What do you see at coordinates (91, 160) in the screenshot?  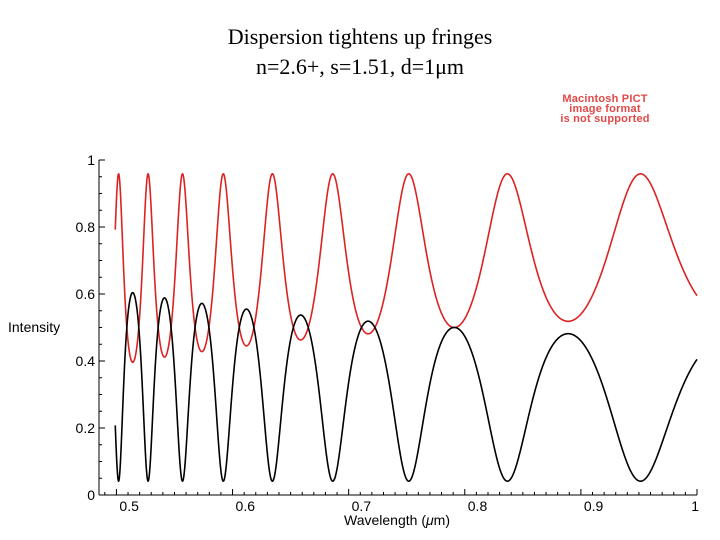 I see `y-tick-label: 1` at bounding box center [91, 160].